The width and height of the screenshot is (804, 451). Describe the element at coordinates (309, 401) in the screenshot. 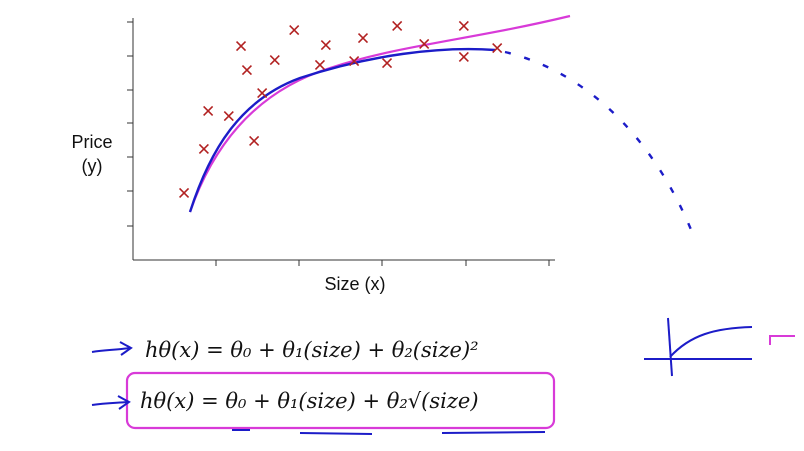

I see `formula-sqrt: hθ(x) = θ₀ + θ₁(size) + θ₂√(size)` at that location.